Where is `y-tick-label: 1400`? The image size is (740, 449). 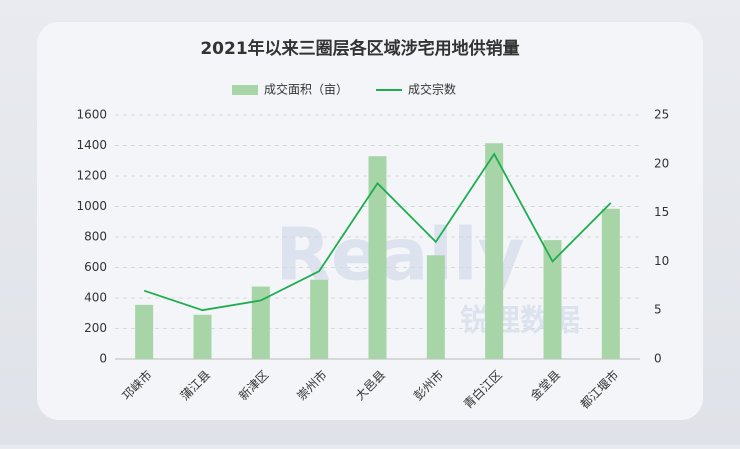 y-tick-label: 1400 is located at coordinates (91, 145).